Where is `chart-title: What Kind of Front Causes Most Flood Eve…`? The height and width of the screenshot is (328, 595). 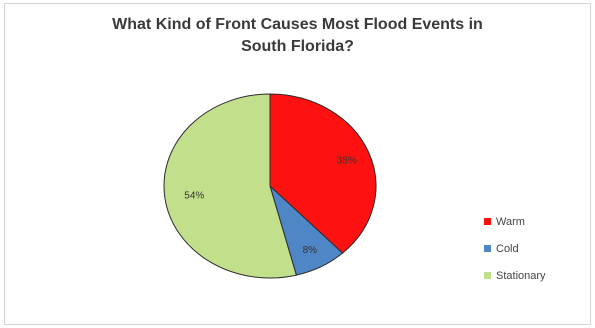 chart-title: What Kind of Front Causes Most Flood Eve… is located at coordinates (297, 36).